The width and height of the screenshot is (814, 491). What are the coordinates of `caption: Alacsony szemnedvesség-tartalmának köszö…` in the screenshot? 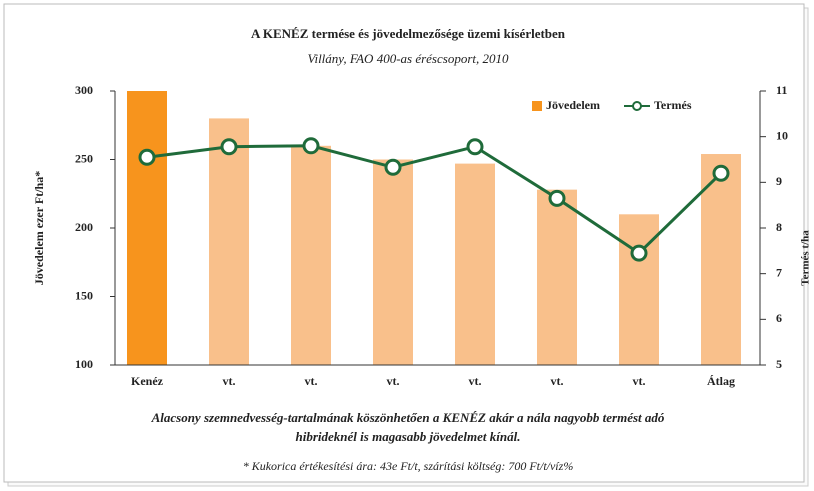 It's located at (408, 417).